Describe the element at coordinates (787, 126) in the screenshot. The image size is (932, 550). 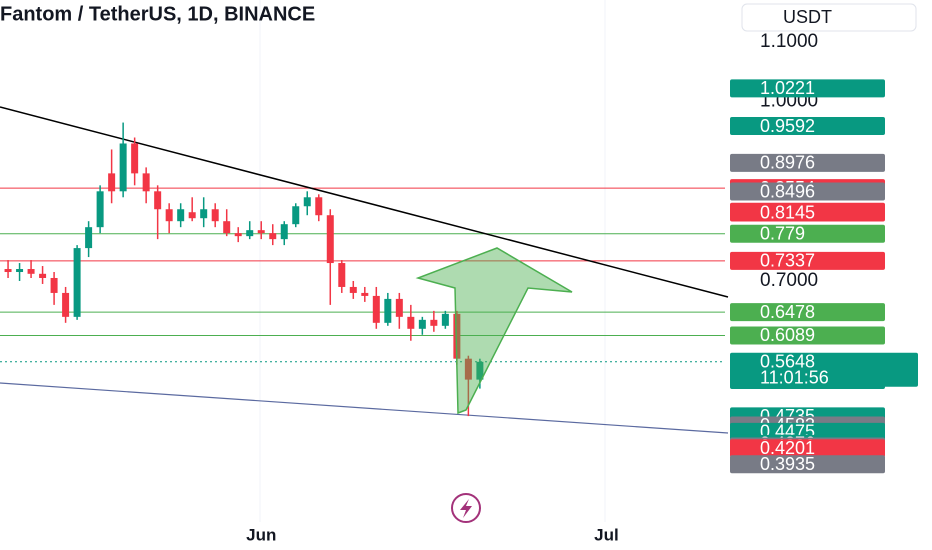
I see `price-badge-label: 0.9592` at that location.